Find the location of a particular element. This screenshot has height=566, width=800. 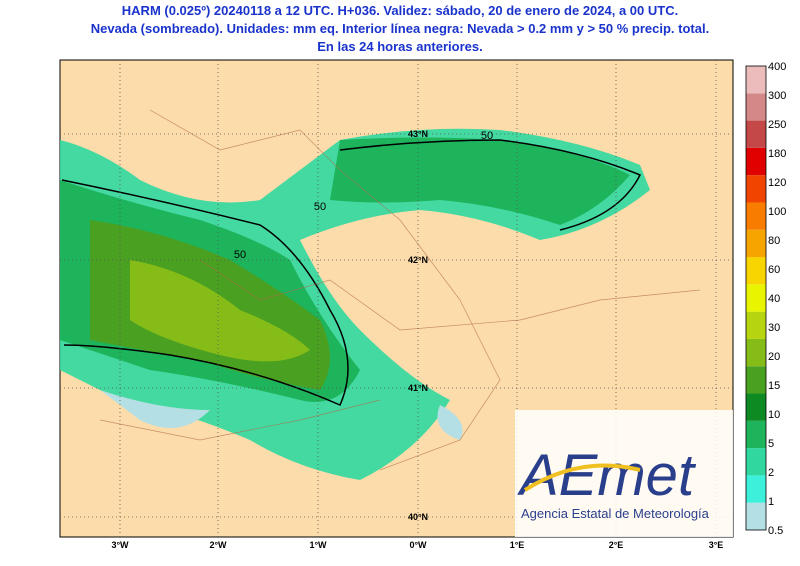

lat-label: 41°N is located at coordinates (418, 388).